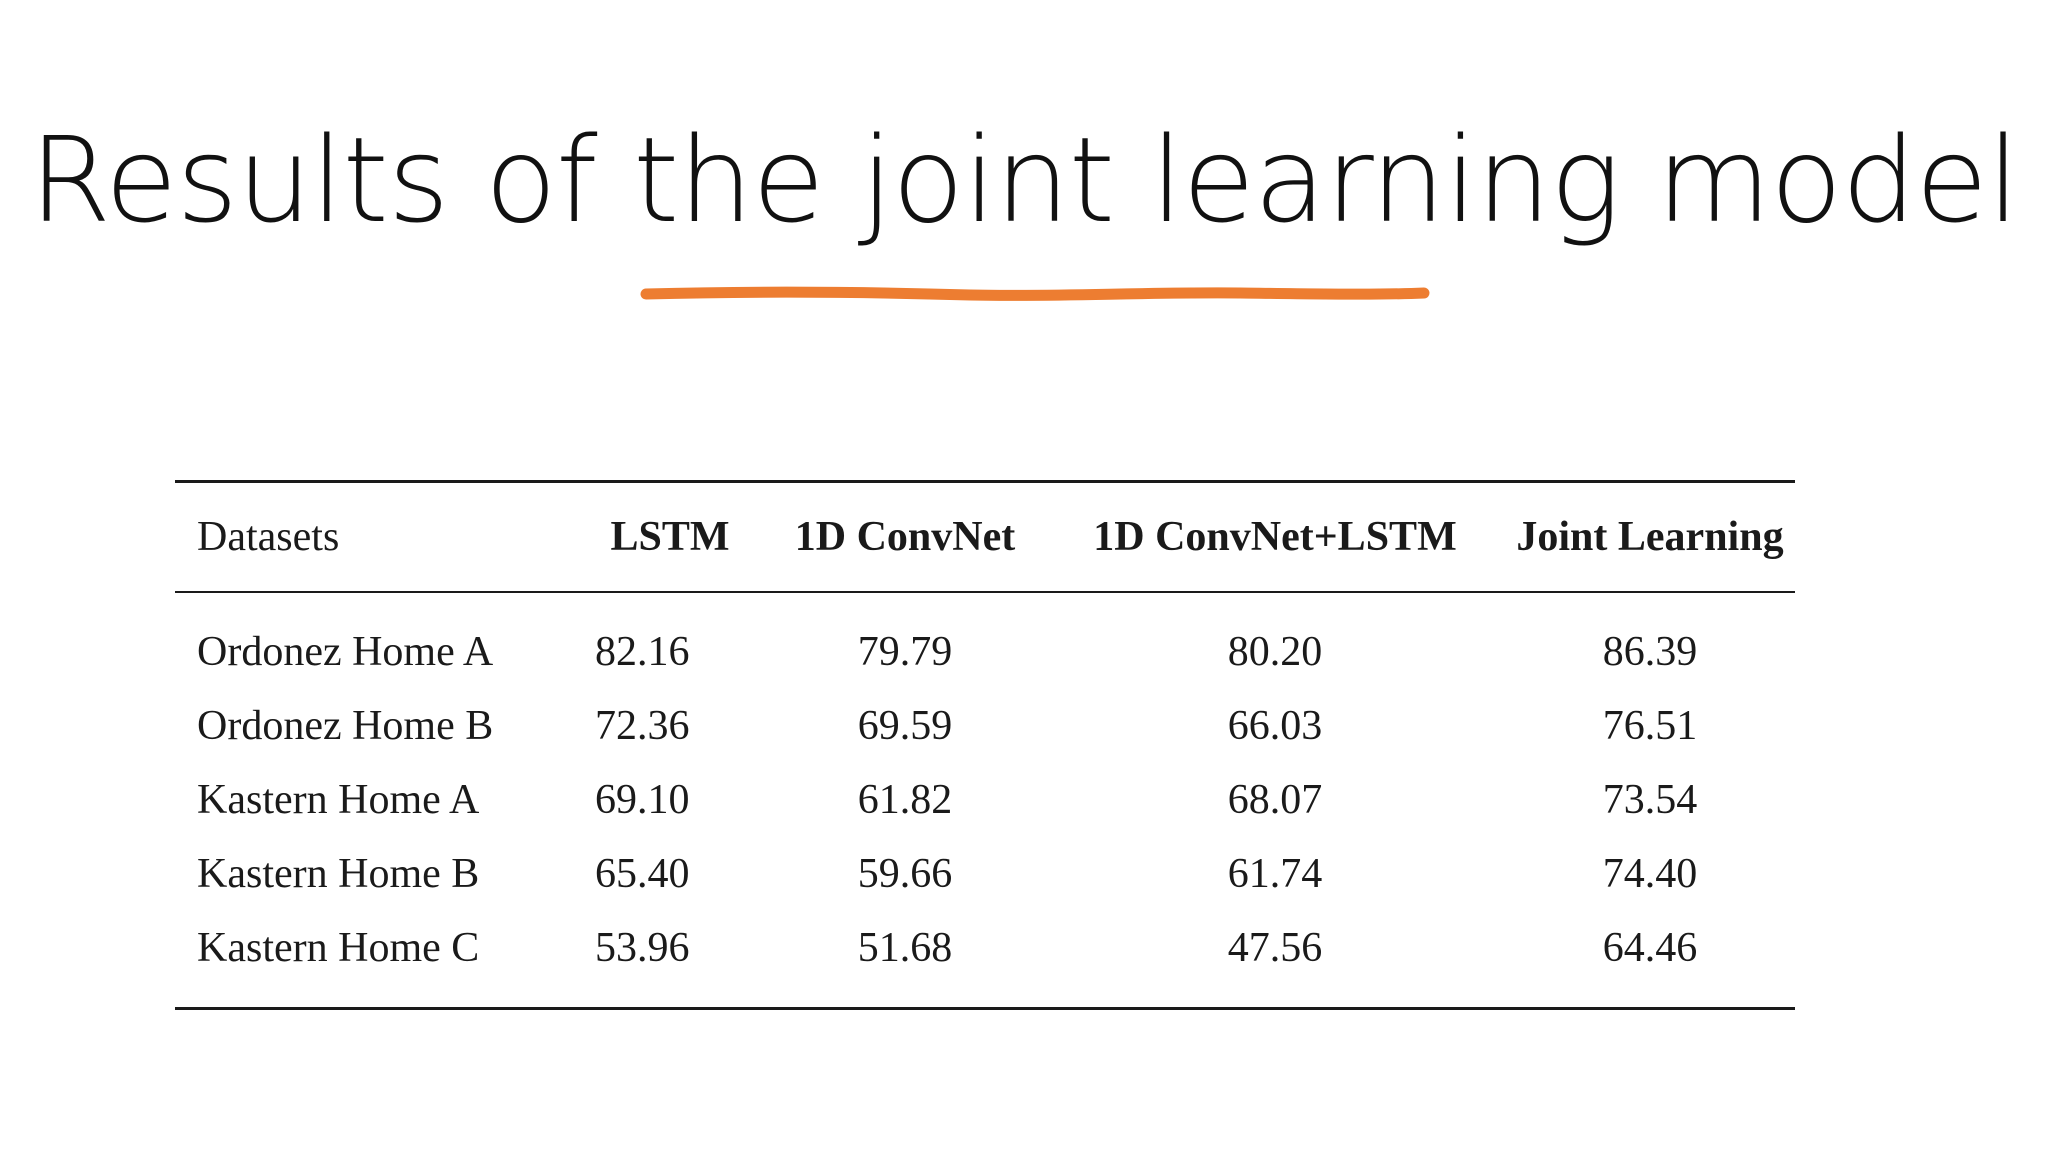 The width and height of the screenshot is (2048, 1152). What do you see at coordinates (905, 726) in the screenshot?
I see `cell-1d-convnet: 69.59` at bounding box center [905, 726].